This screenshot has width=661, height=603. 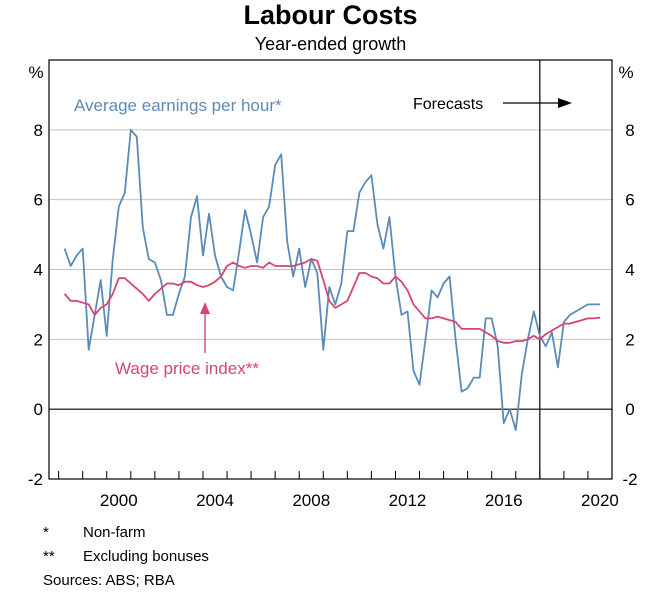 I want to click on series-label-earnings: Average earnings per hour*, so click(x=178, y=105).